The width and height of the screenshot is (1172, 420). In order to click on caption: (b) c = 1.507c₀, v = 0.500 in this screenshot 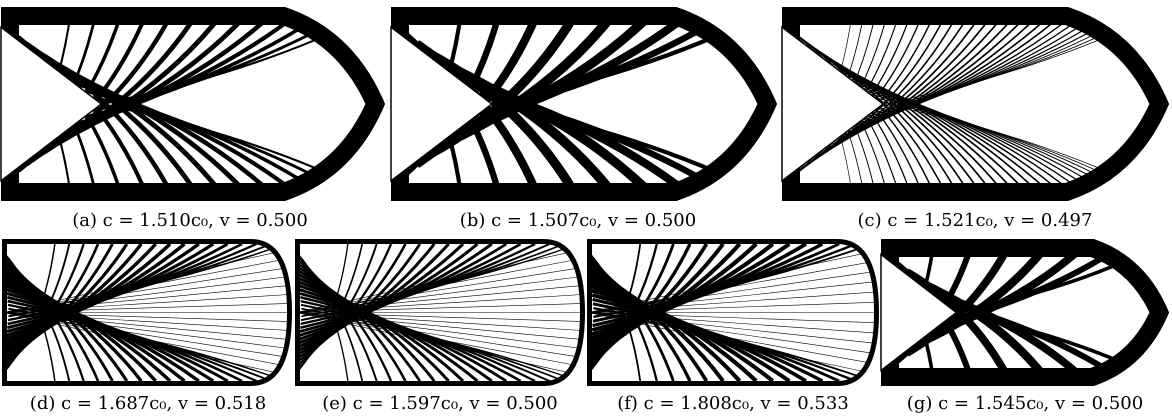, I will do `click(578, 220)`.